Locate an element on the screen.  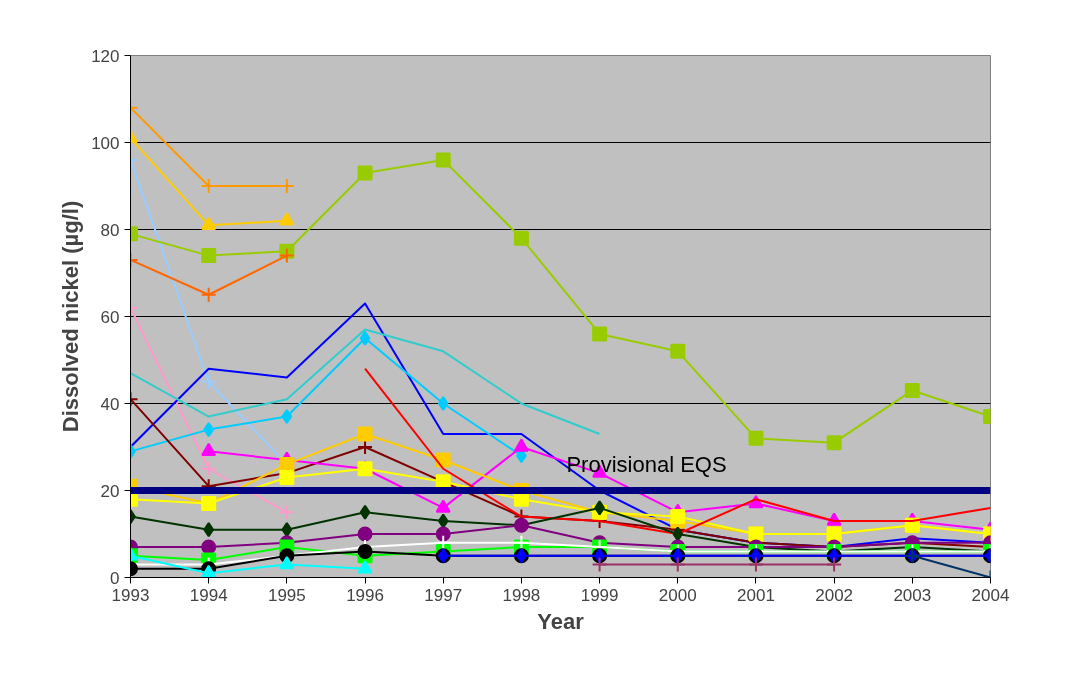
x-tick-label: 1998 is located at coordinates (521, 595).